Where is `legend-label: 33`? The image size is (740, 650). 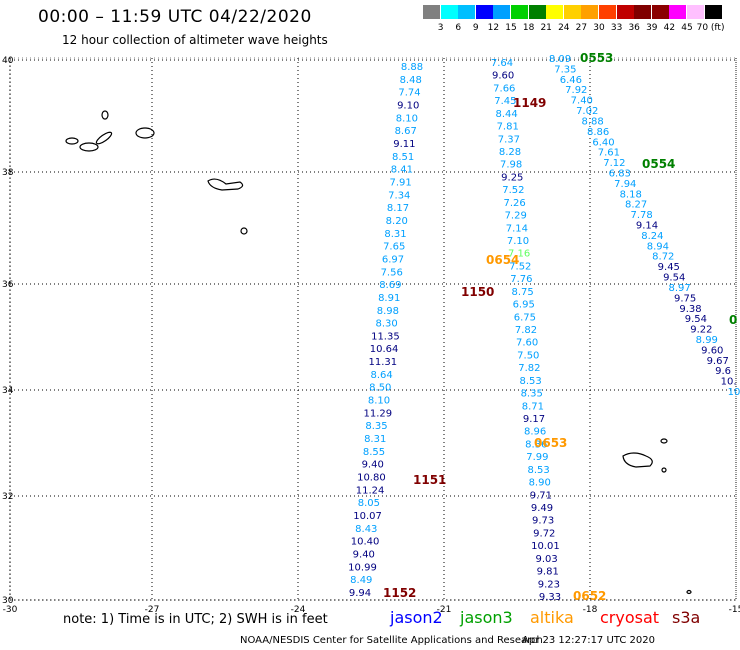
legend-label: 33 is located at coordinates (616, 28).